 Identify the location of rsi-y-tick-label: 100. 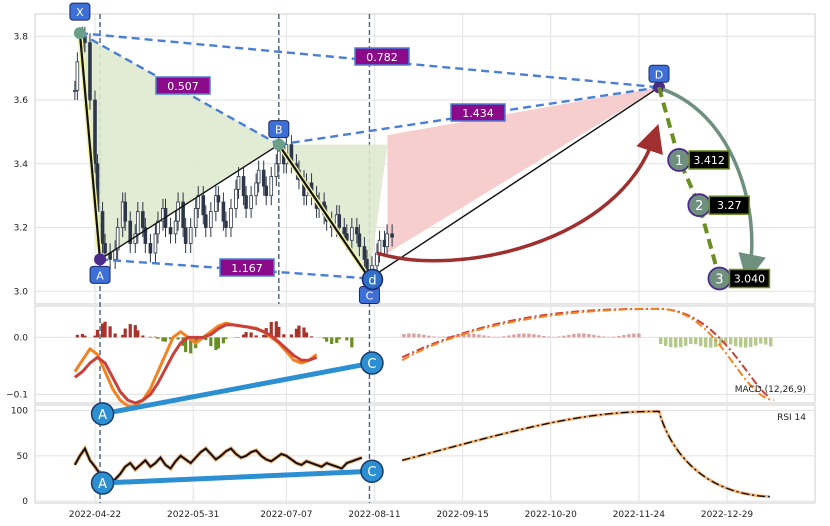
(19, 411).